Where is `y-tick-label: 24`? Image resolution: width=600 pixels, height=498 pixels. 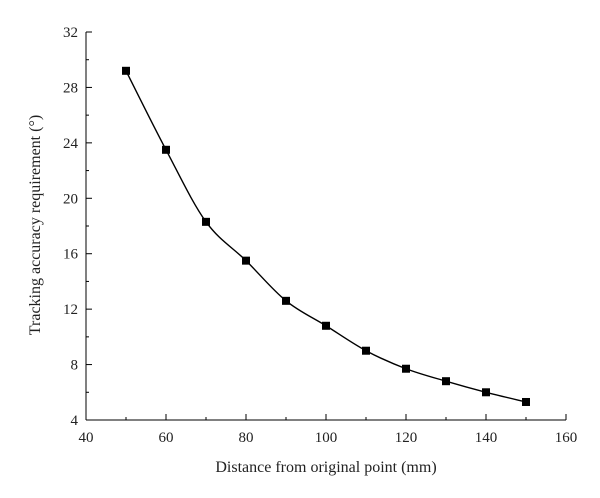
y-tick-label: 24 is located at coordinates (71, 144).